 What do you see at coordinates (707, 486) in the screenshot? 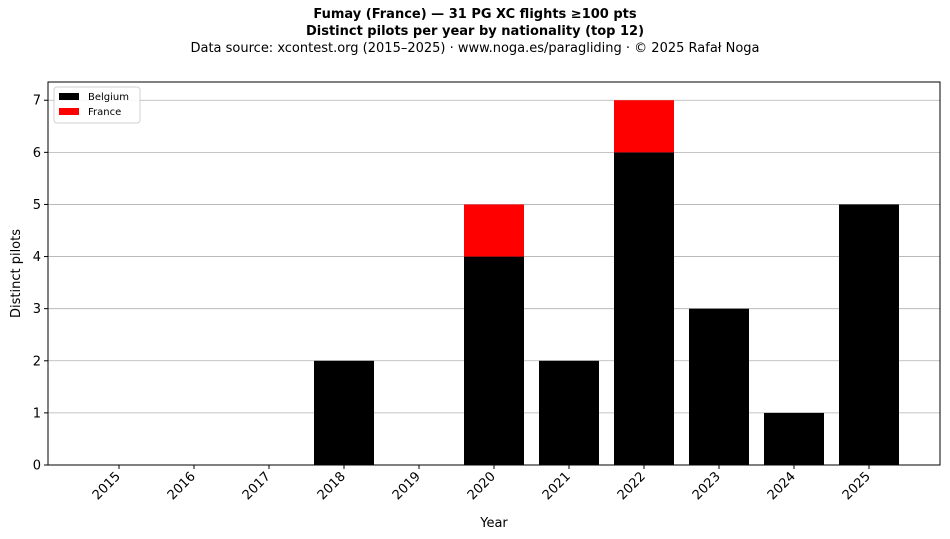
I see `x-tick-label: 2023` at bounding box center [707, 486].